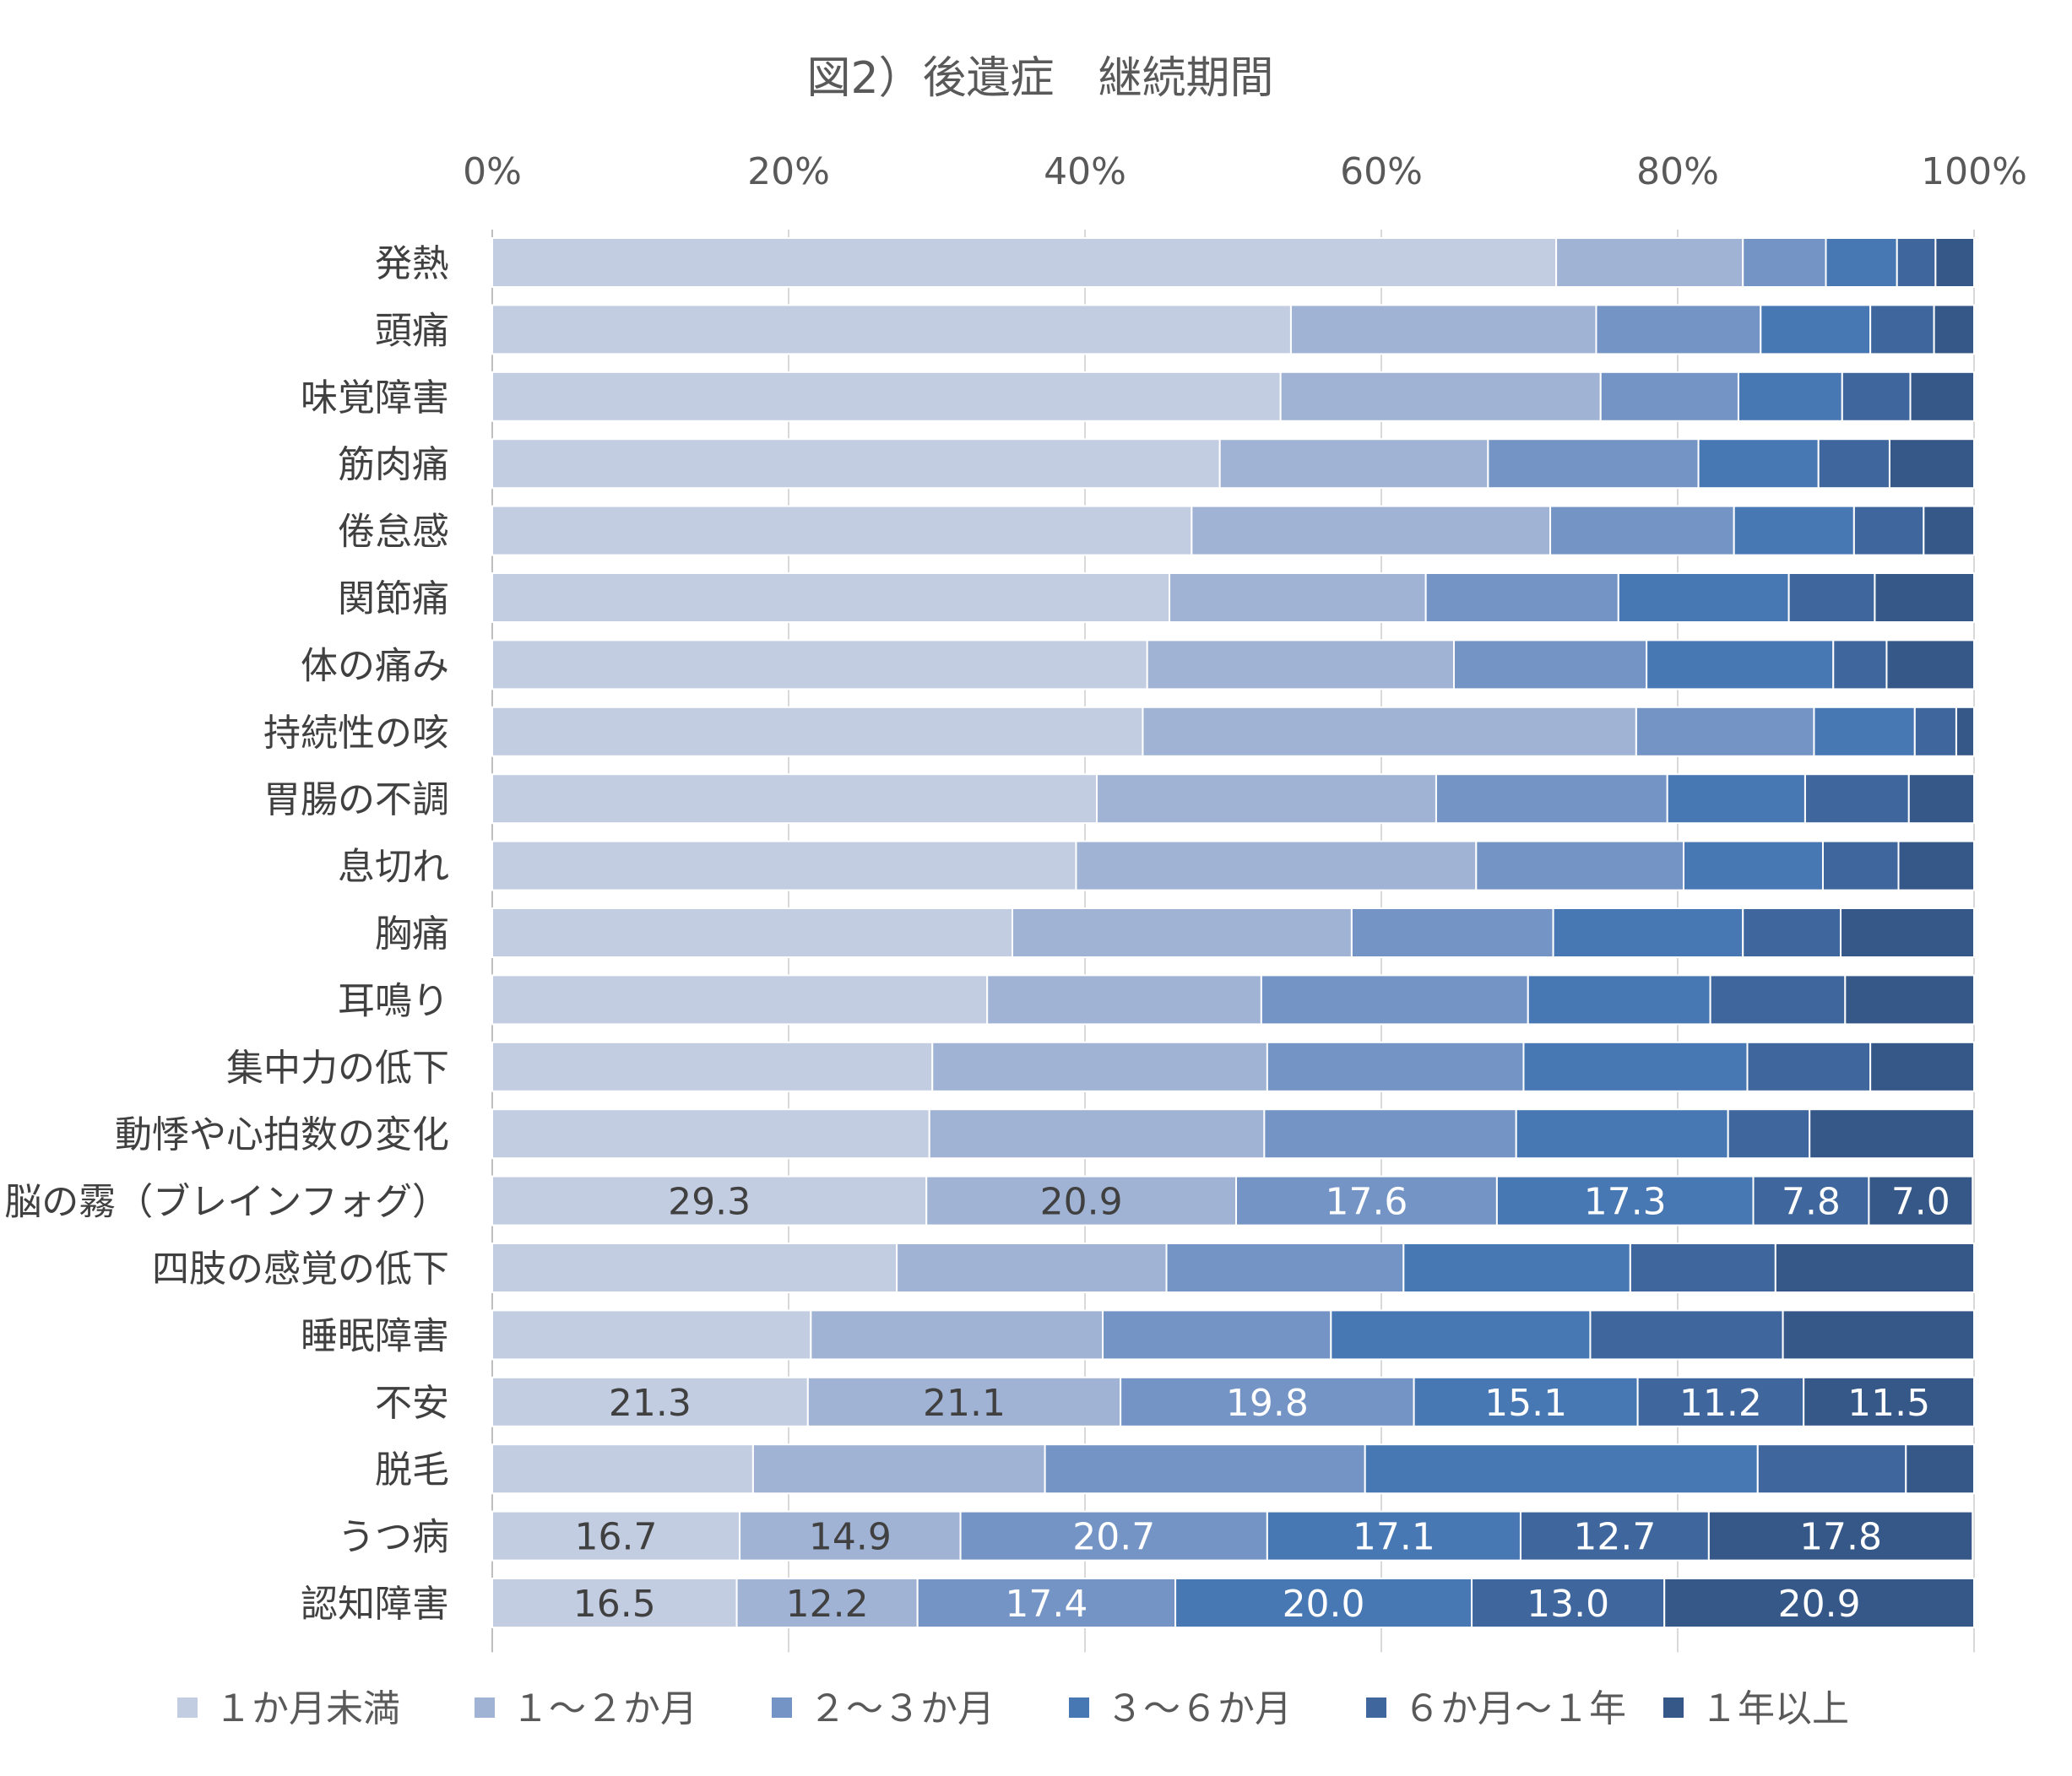 This screenshot has height=1776, width=2072. I want to click on data-label: 17.3, so click(1625, 1202).